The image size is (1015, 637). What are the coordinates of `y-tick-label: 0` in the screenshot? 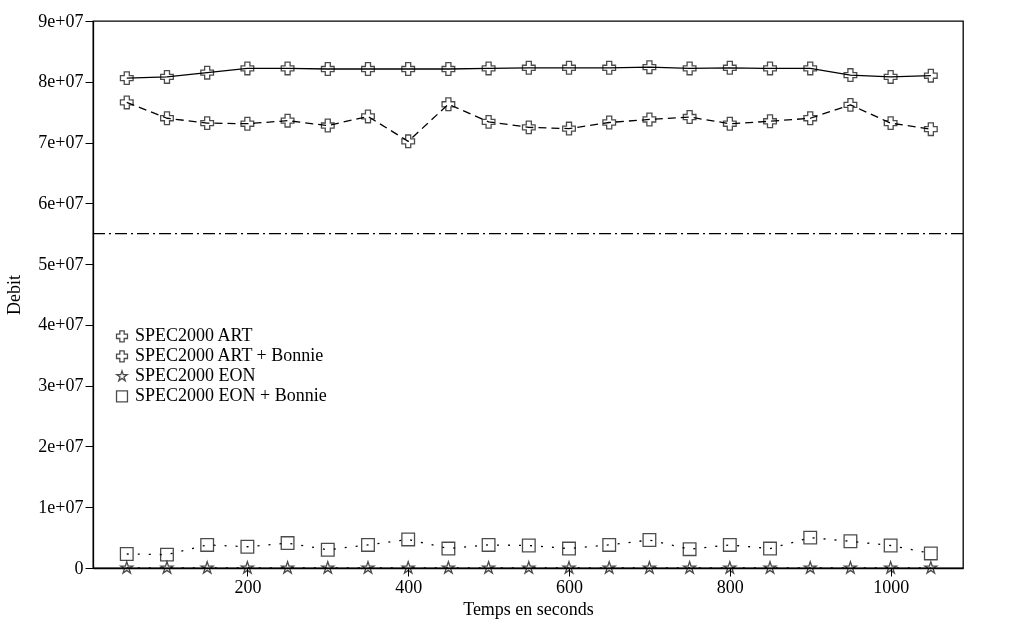 It's located at (79, 567).